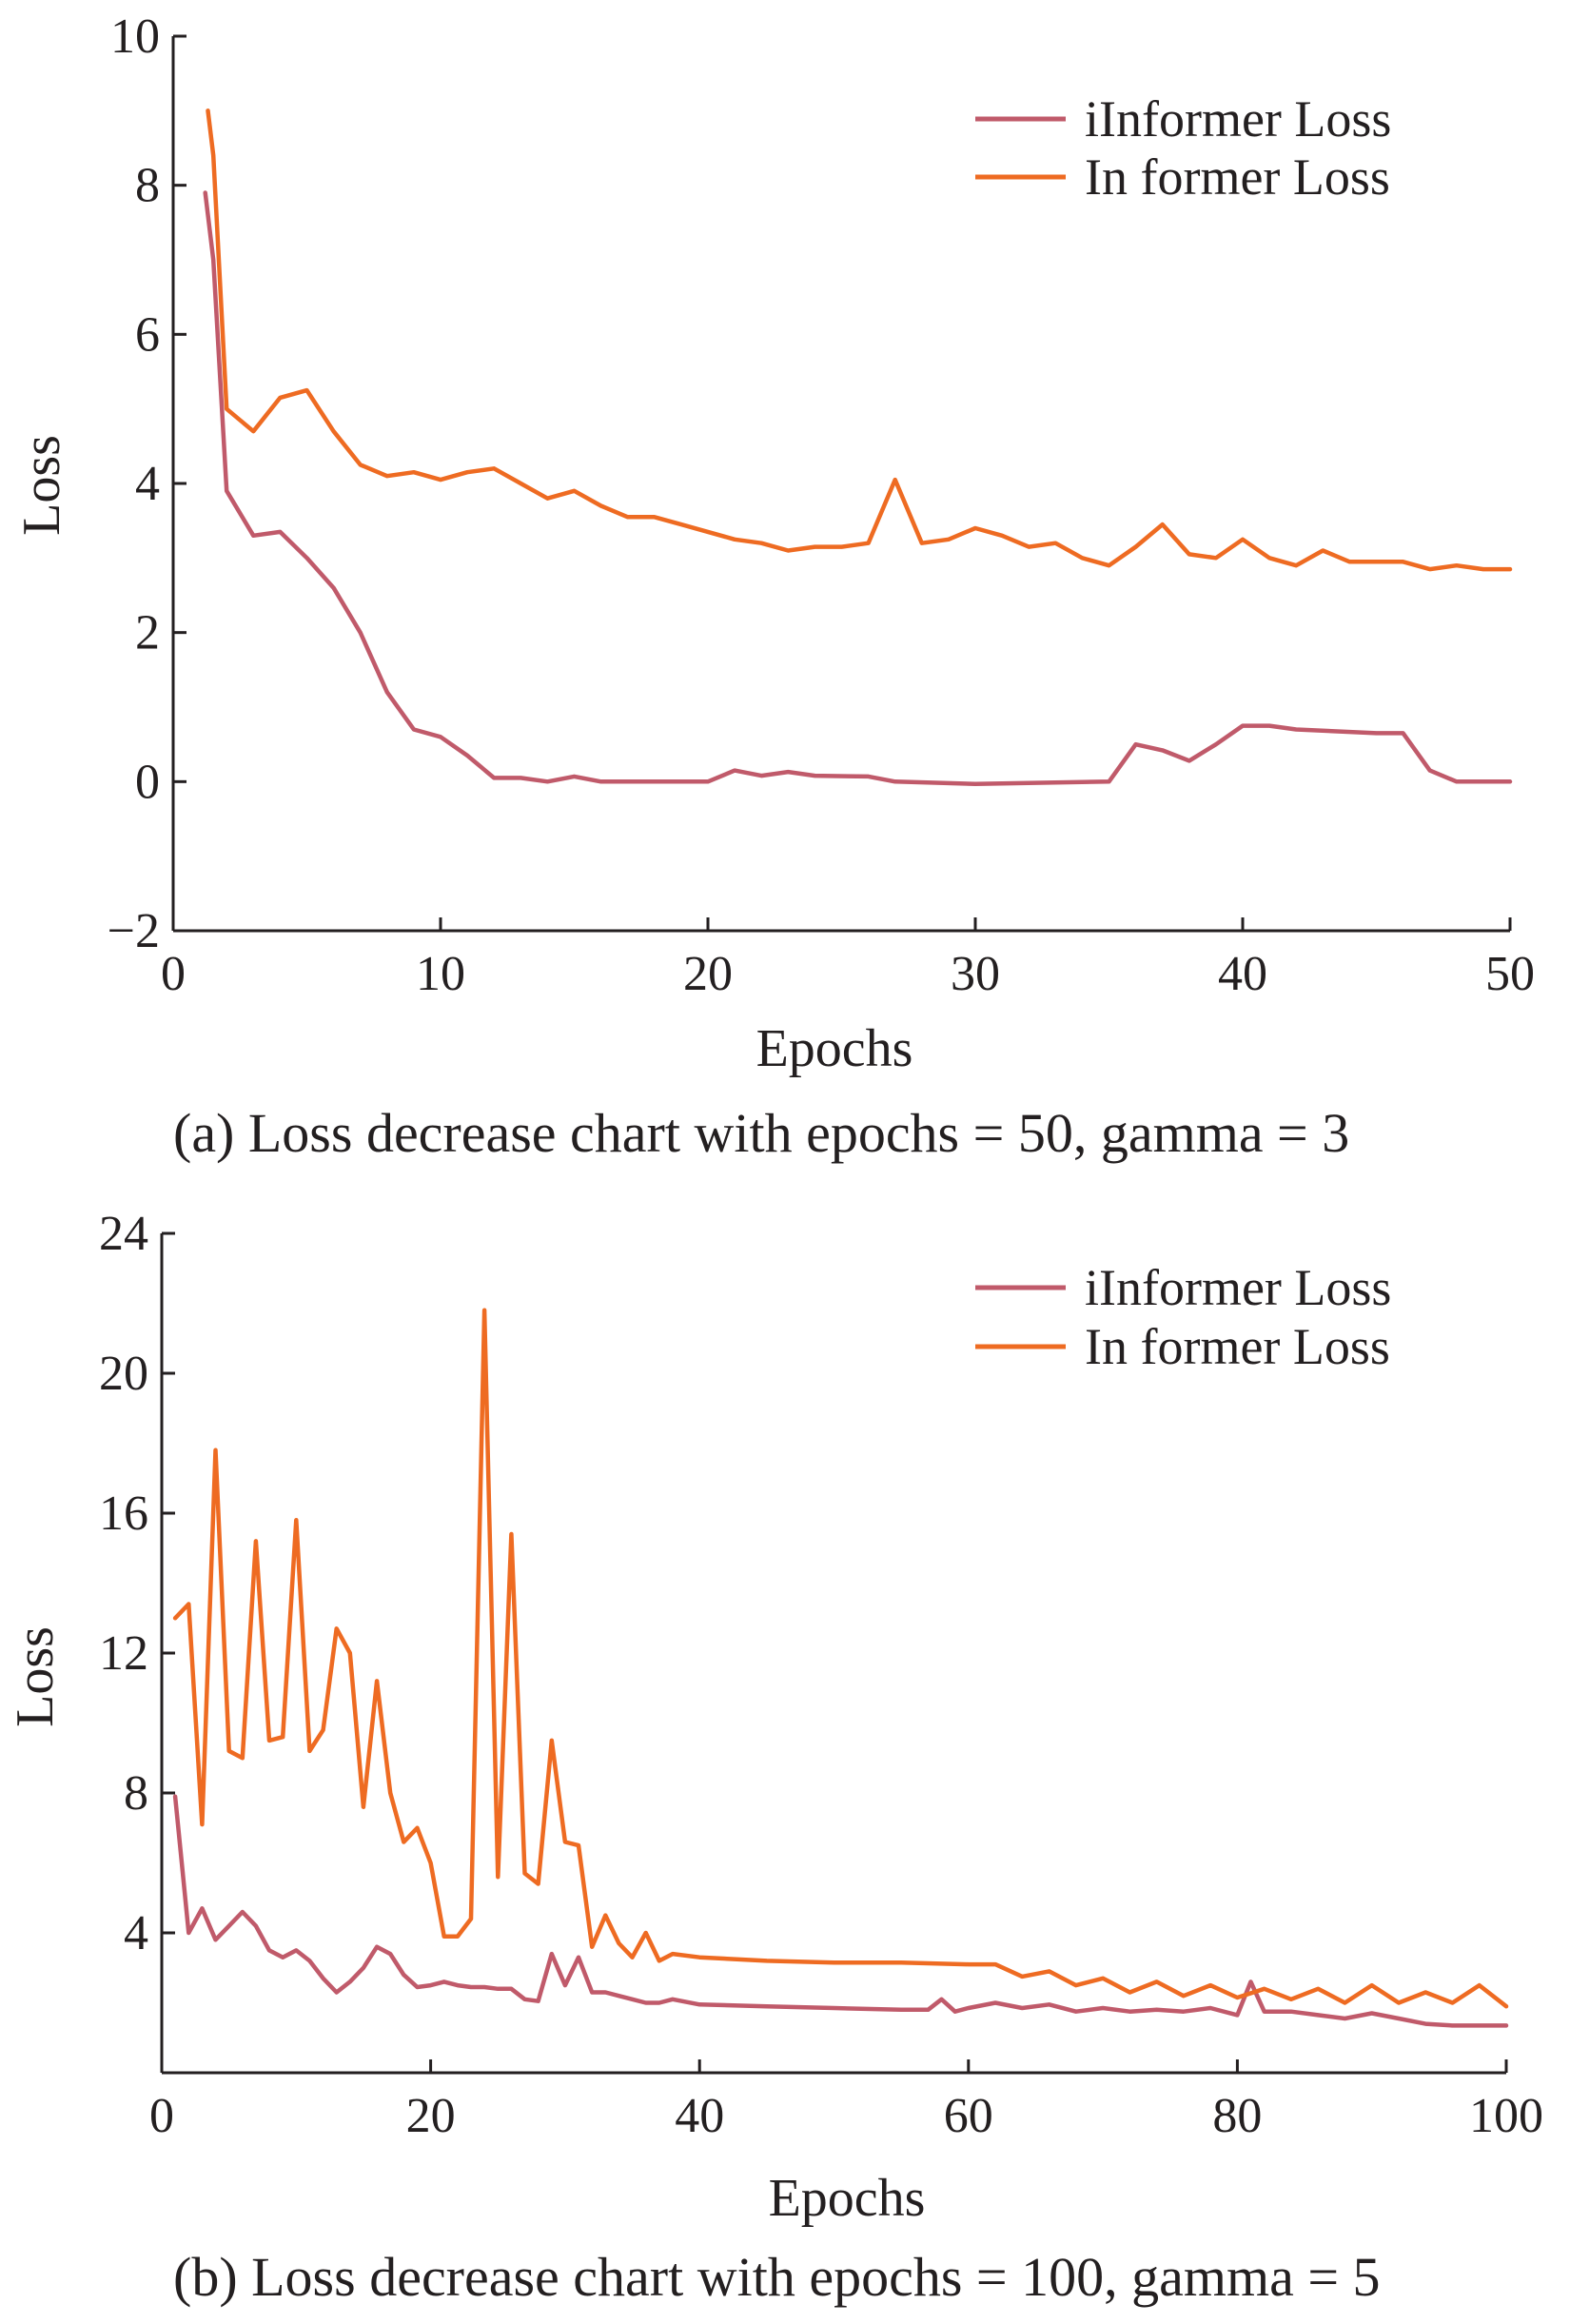  What do you see at coordinates (699, 2116) in the screenshot?
I see `chart-b-x-tick-label: 40` at bounding box center [699, 2116].